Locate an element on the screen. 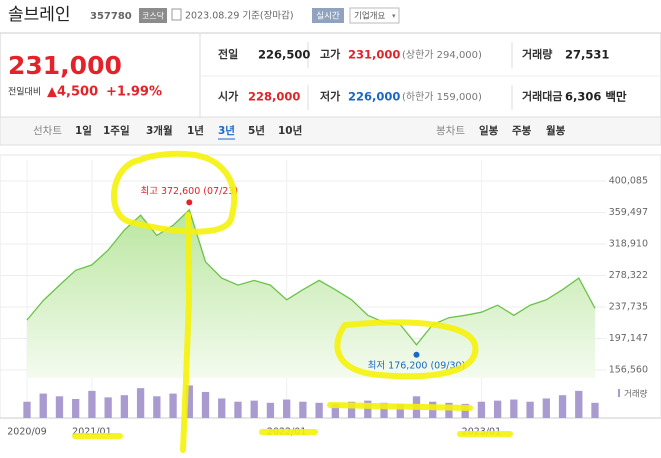 Image resolution: width=661 pixels, height=458 pixels. tab: 주봉 is located at coordinates (522, 131).